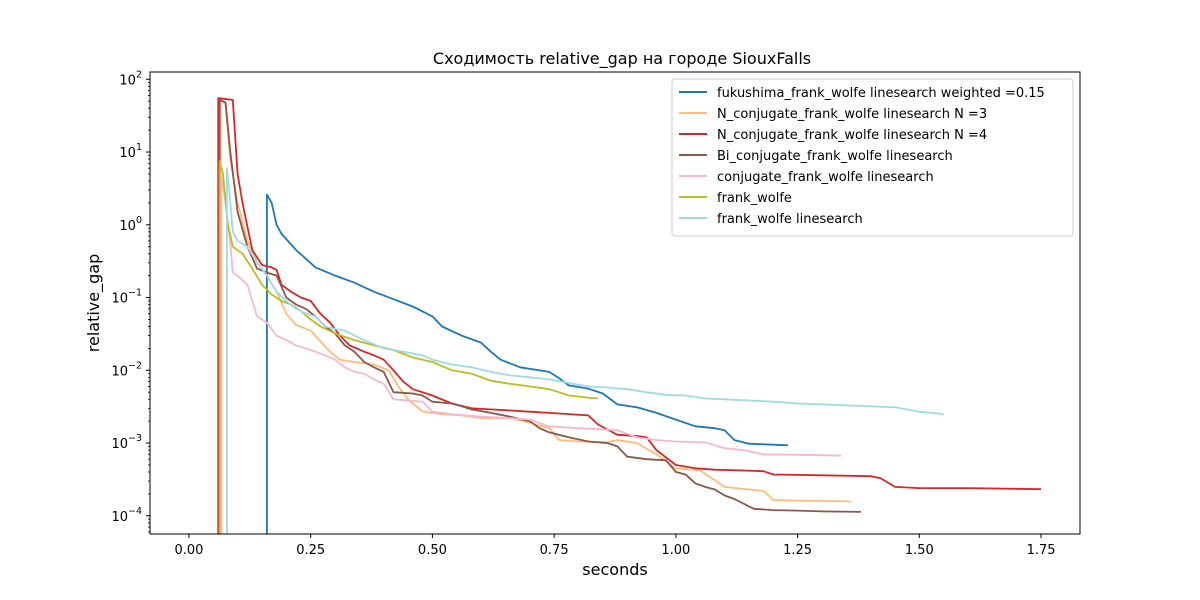  Describe the element at coordinates (432, 550) in the screenshot. I see `x-tick-label: 0.50` at that location.